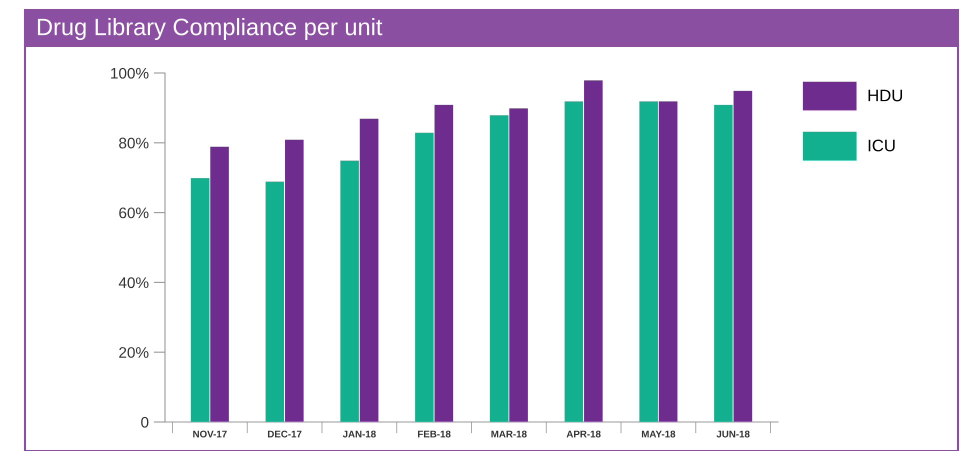 The image size is (962, 451). What do you see at coordinates (129, 73) in the screenshot?
I see `y-tick-label: 100%` at bounding box center [129, 73].